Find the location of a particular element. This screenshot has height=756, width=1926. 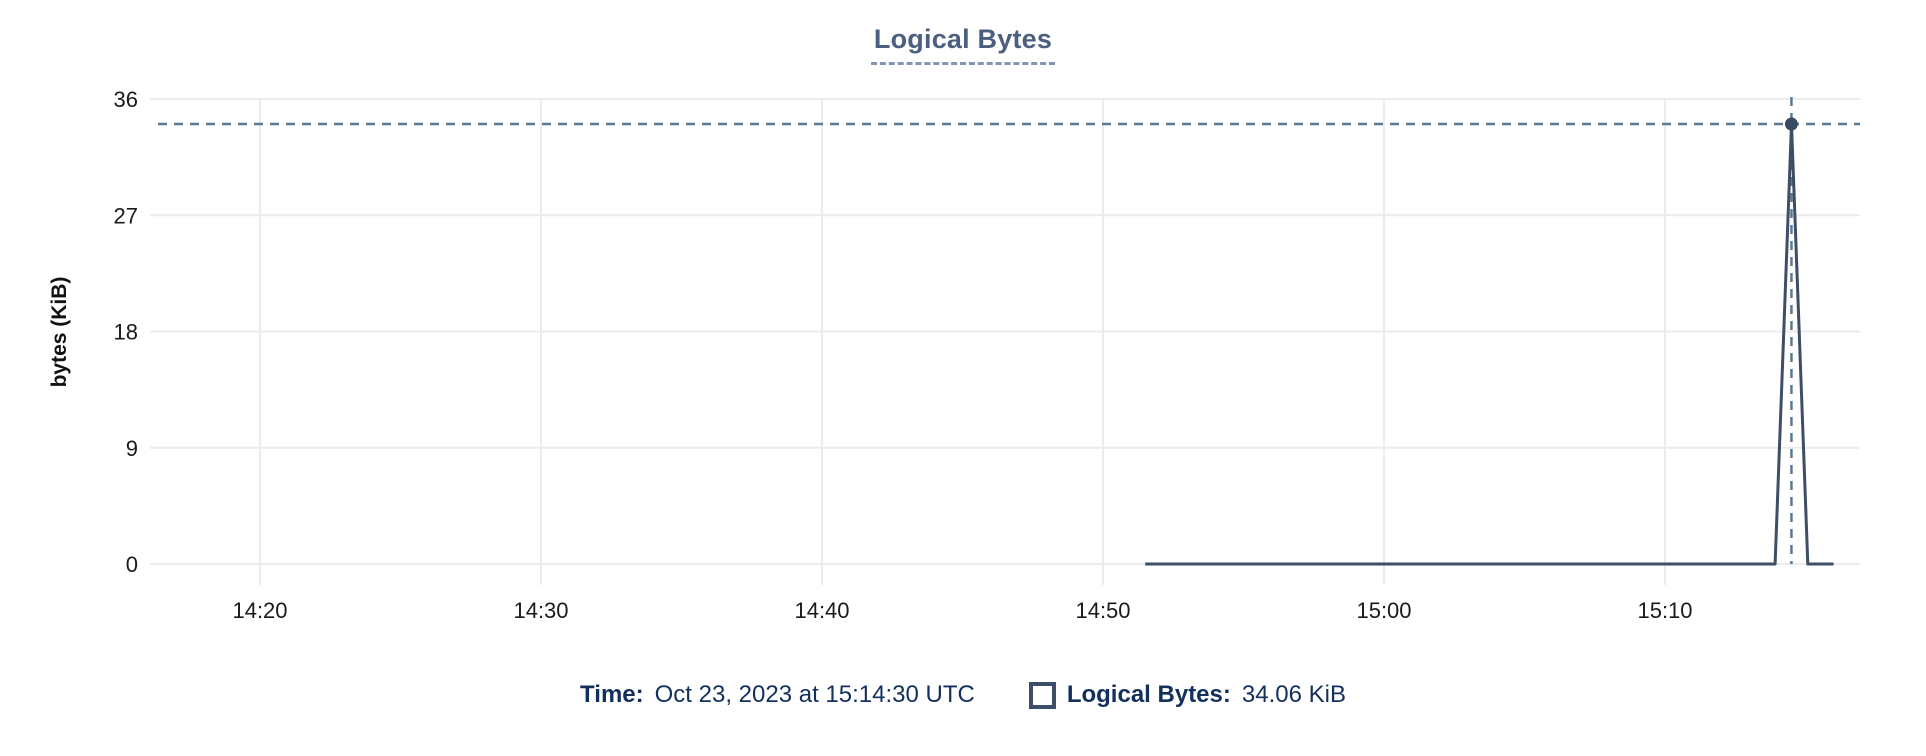

y-tick-label: 36 is located at coordinates (126, 99).